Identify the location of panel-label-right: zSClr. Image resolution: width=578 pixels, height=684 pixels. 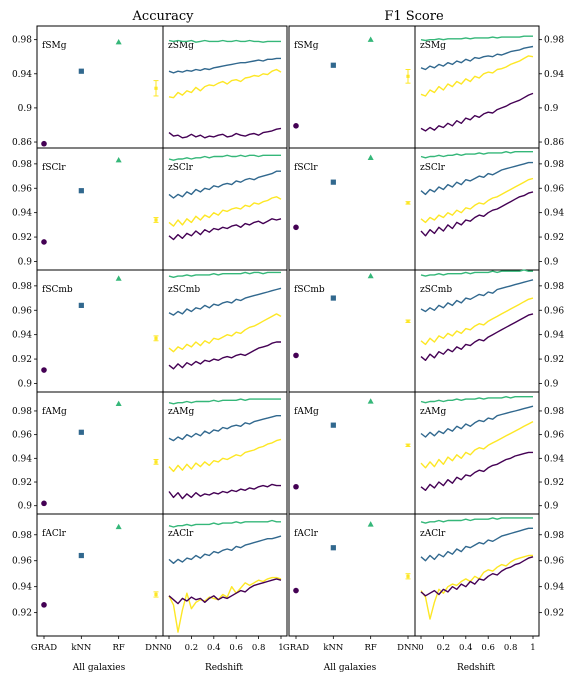
(181, 168).